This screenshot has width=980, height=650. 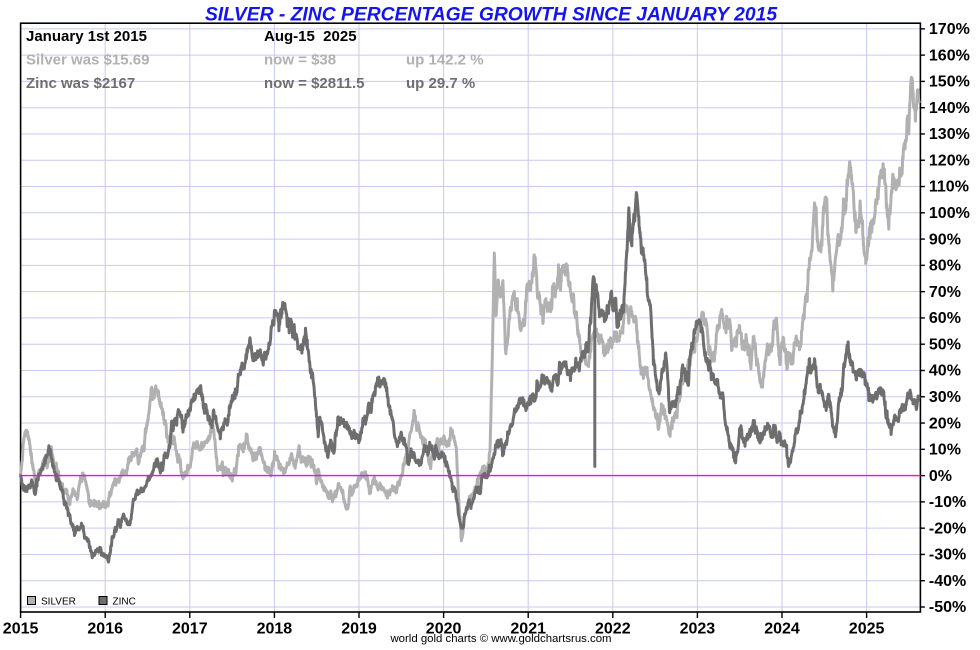 I want to click on svg-text: 170%, so click(x=949, y=29).